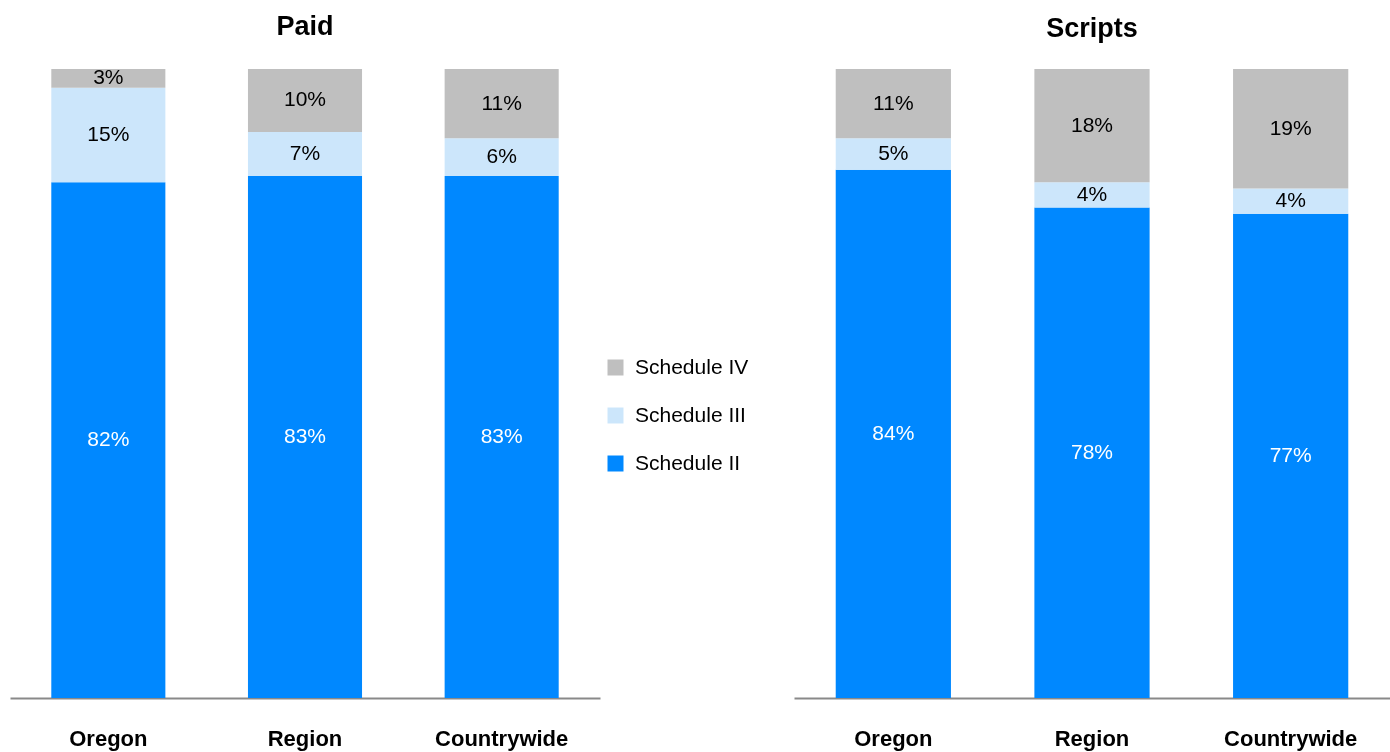 The image size is (1390, 752). What do you see at coordinates (690, 414) in the screenshot?
I see `legend-label: Schedule III` at bounding box center [690, 414].